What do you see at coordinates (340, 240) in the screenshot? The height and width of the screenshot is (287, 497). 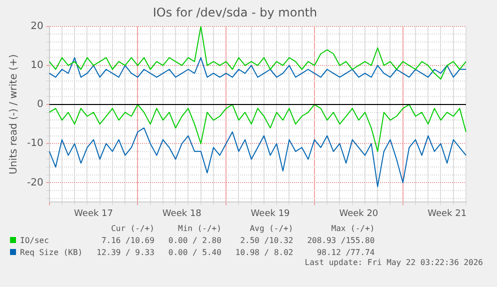 I see `text: 208.93 /155.80` at bounding box center [340, 240].